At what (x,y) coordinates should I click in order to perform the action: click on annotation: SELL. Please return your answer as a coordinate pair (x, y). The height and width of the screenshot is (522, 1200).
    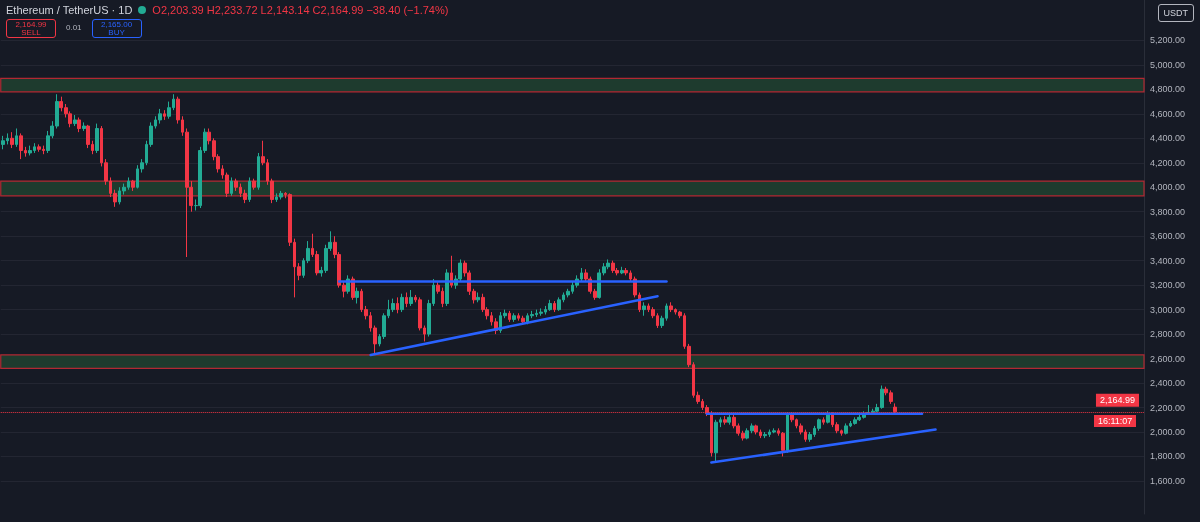
    Looking at the image, I should click on (31, 32).